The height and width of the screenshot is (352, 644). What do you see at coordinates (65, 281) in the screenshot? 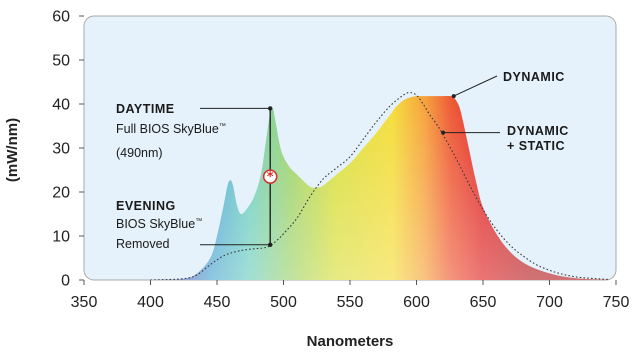
I see `y-tick-label: 0` at bounding box center [65, 281].